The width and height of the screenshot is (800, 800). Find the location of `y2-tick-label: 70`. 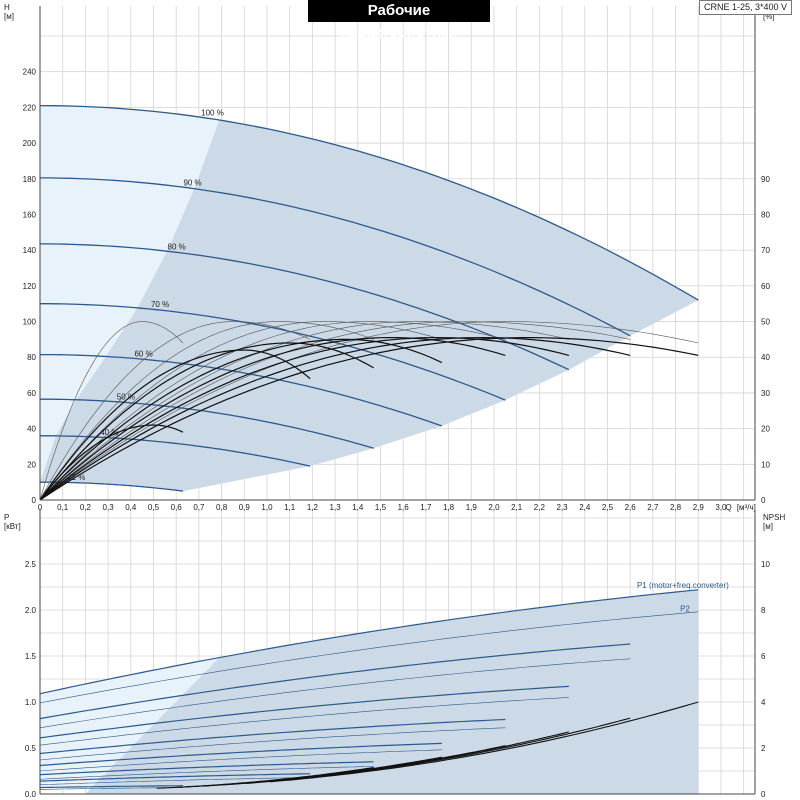

y2-tick-label: 70 is located at coordinates (765, 250).